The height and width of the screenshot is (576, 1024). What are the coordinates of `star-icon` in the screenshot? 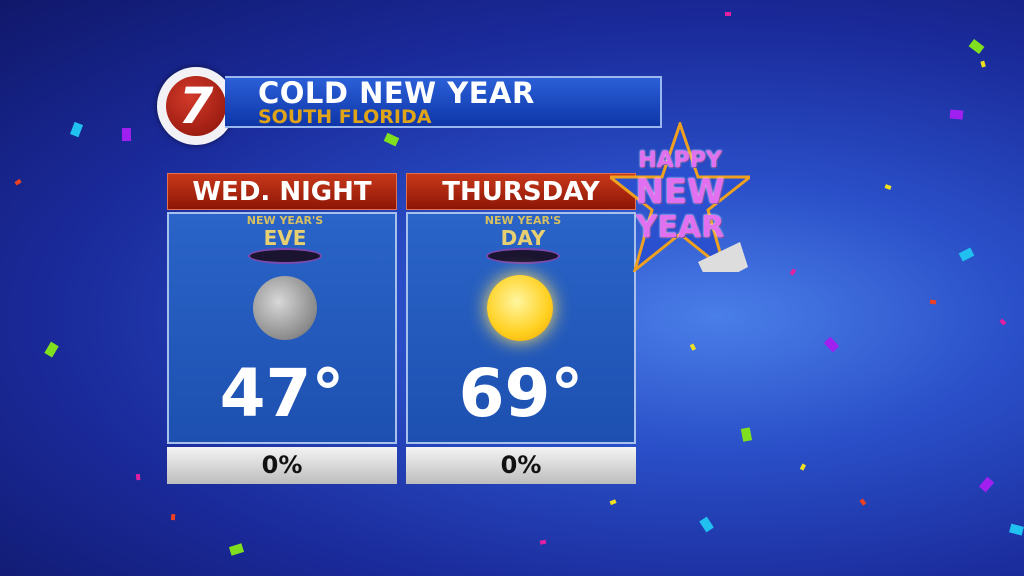 It's located at (680, 197).